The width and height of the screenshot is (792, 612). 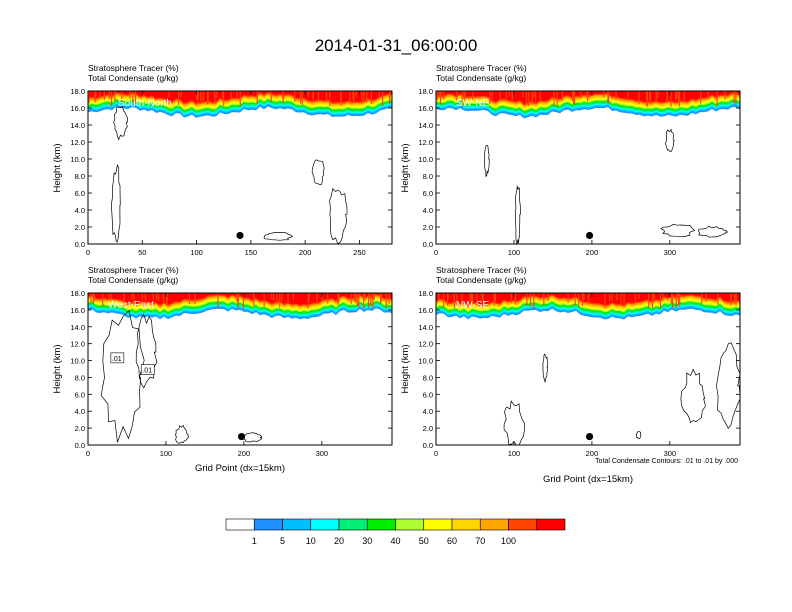 I want to click on x-tick-label: 0, so click(x=436, y=252).